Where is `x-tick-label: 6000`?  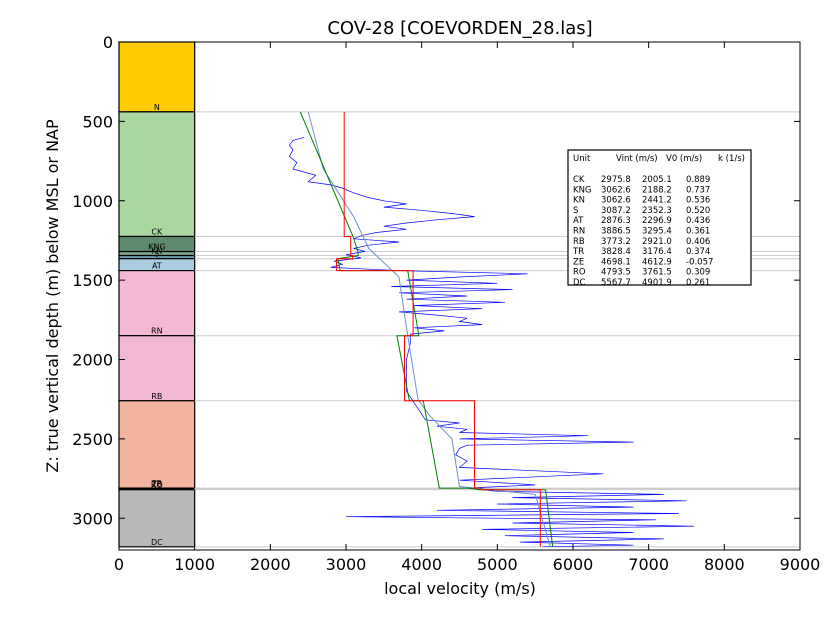 x-tick-label: 6000 is located at coordinates (573, 564).